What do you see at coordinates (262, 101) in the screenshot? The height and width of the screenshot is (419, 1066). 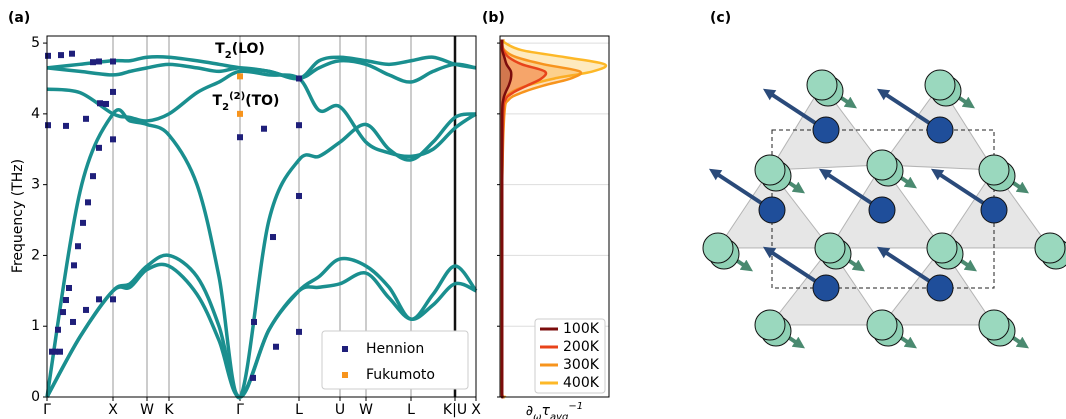 I see `annotation-part: (TO)` at bounding box center [262, 101].